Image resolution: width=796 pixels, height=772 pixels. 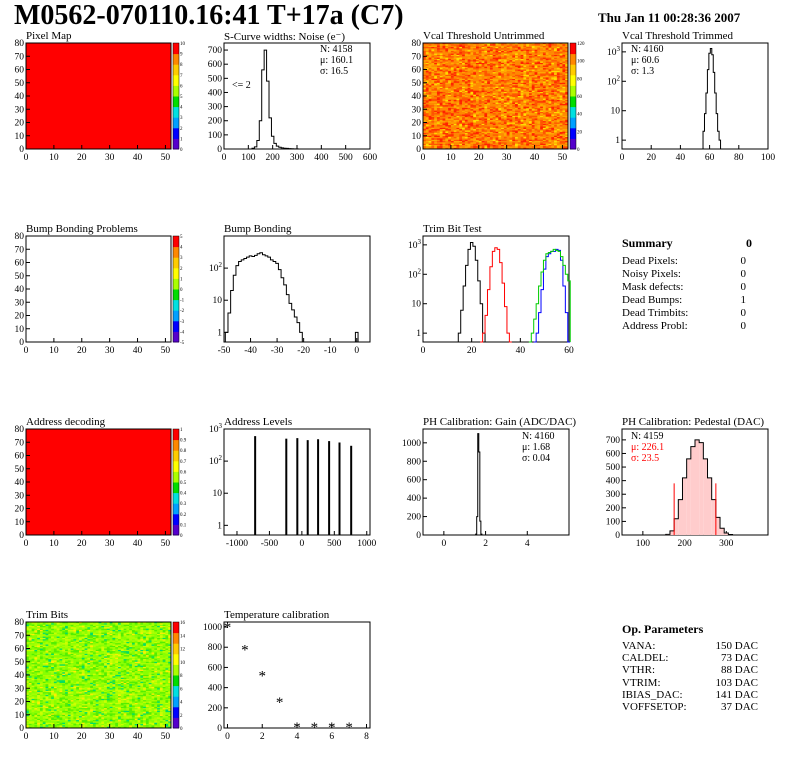 I want to click on y-tick-label: 10, so click(x=218, y=301).